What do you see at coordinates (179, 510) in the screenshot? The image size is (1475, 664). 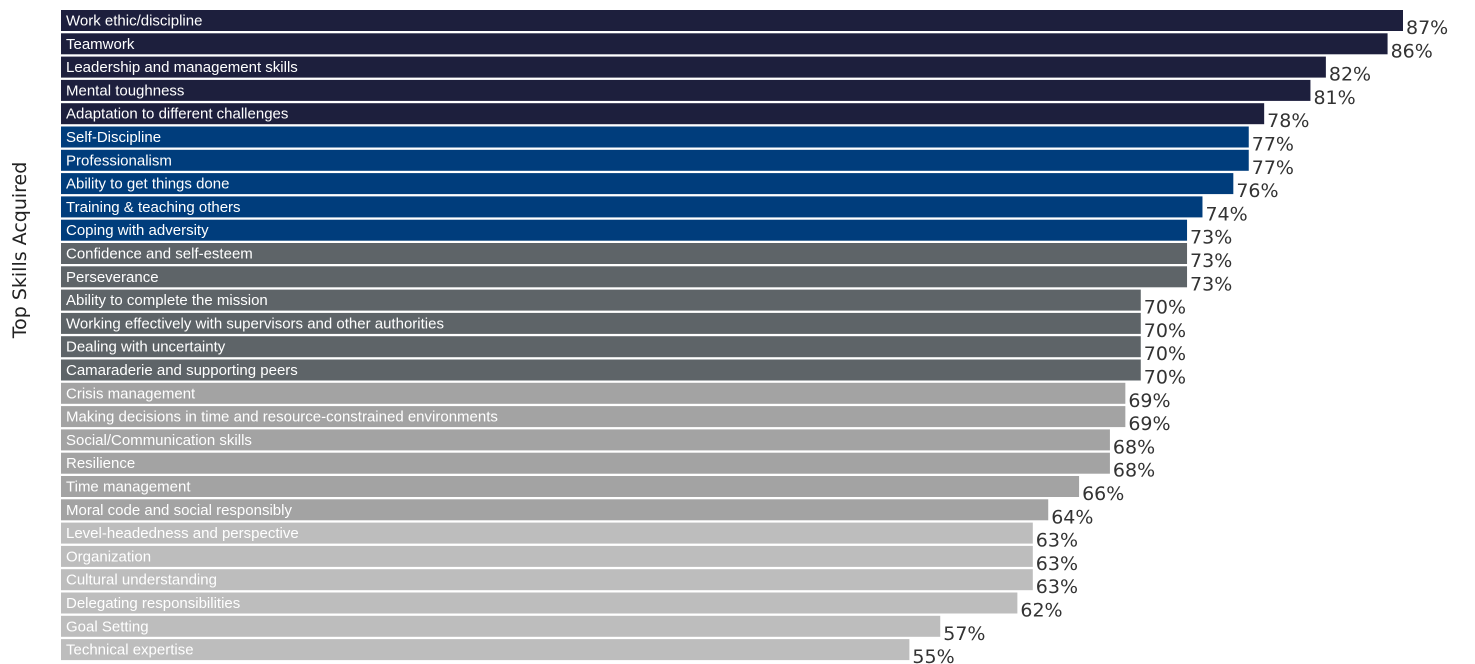 I see `category-label: Moral code and social responsibly` at bounding box center [179, 510].